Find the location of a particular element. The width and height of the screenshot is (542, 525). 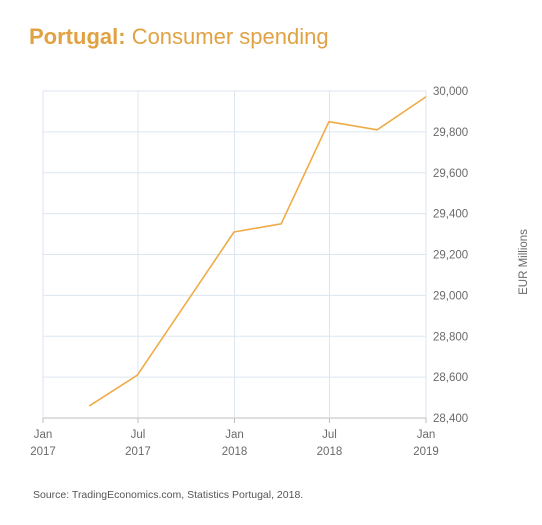

y-tick-label: 29,200 is located at coordinates (450, 256).